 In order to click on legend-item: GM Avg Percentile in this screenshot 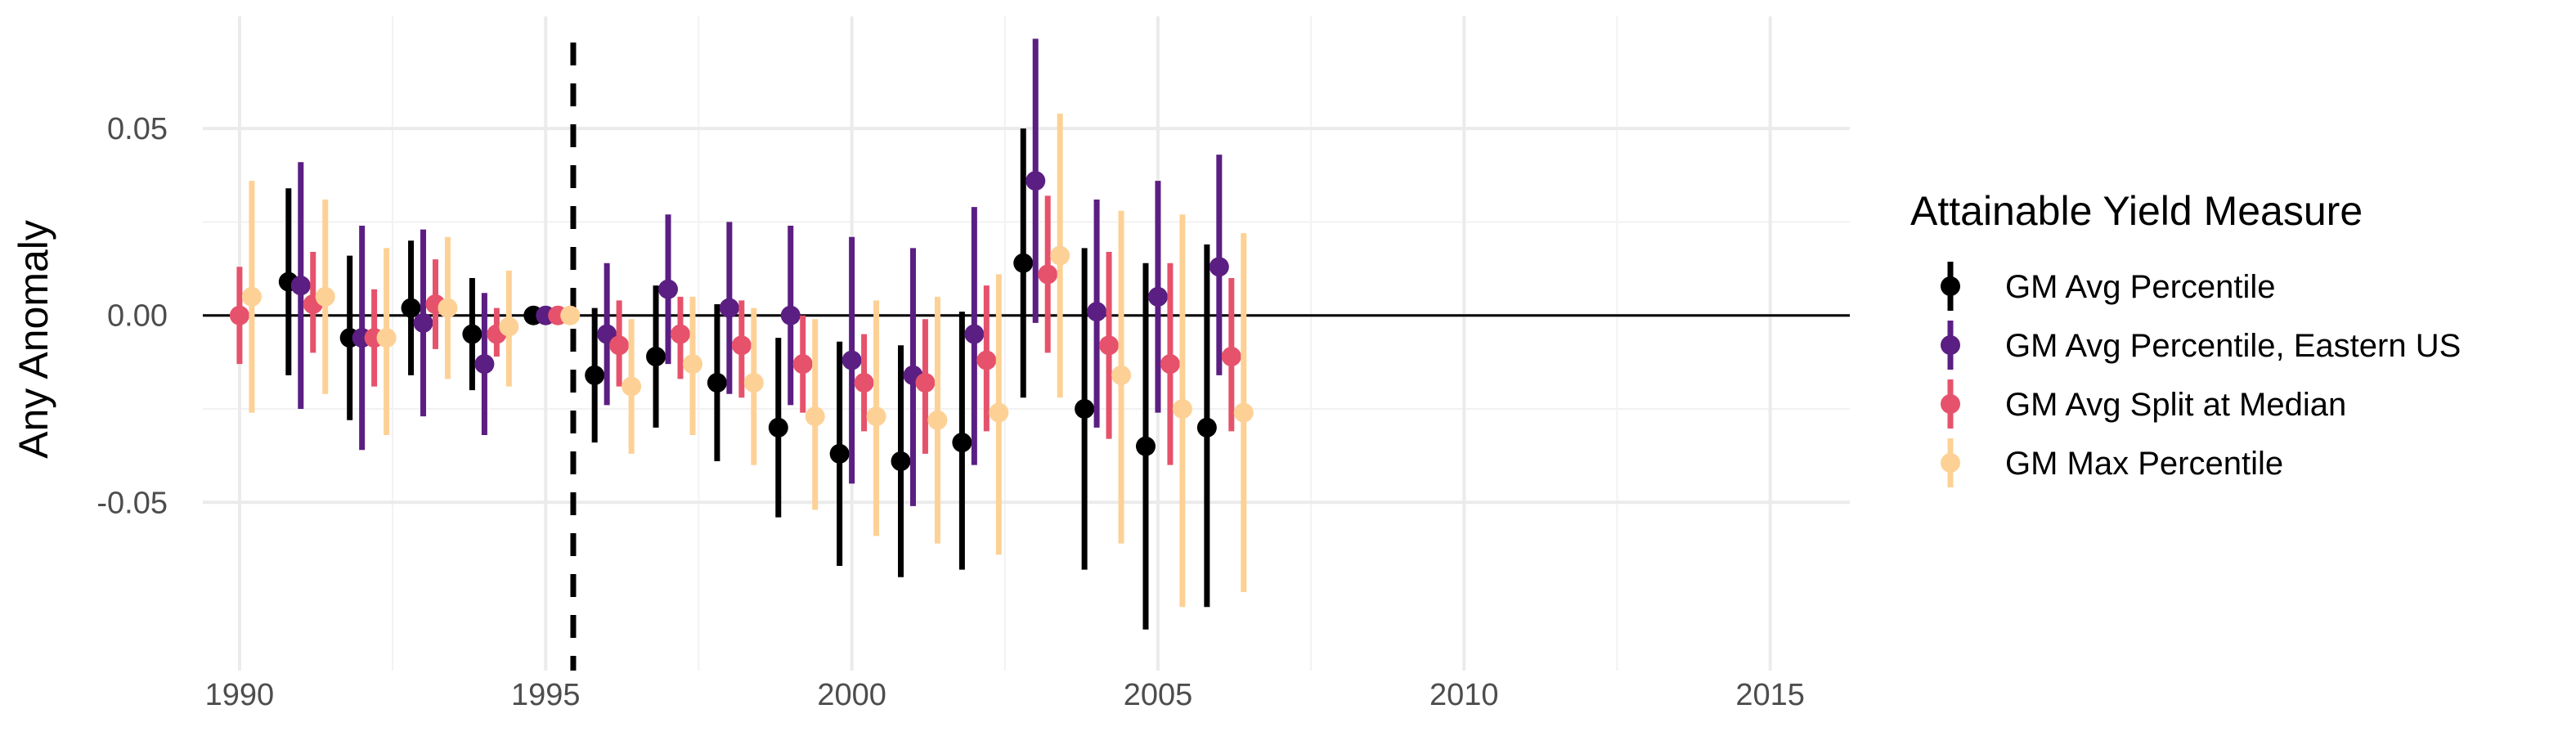, I will do `click(2108, 287)`.